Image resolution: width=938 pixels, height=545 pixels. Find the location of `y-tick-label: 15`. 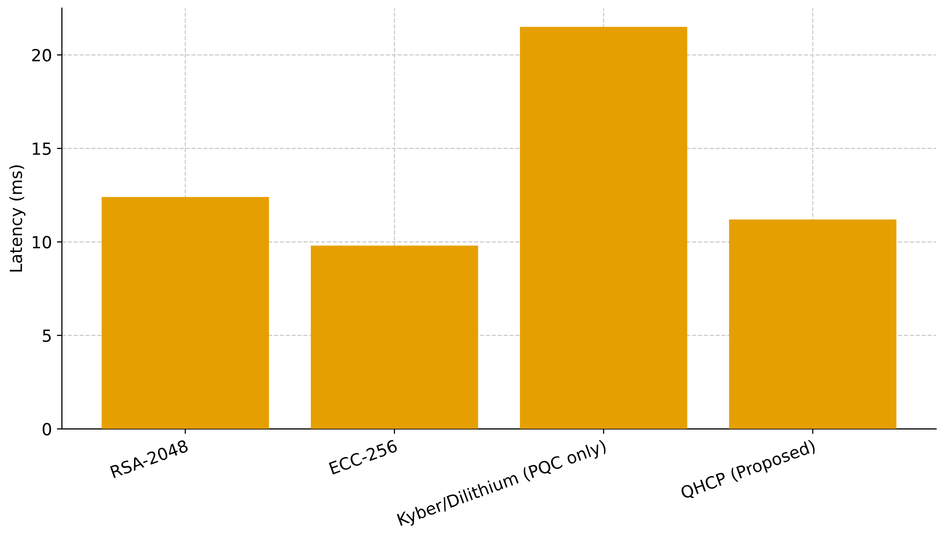

y-tick-label: 15 is located at coordinates (41, 148).